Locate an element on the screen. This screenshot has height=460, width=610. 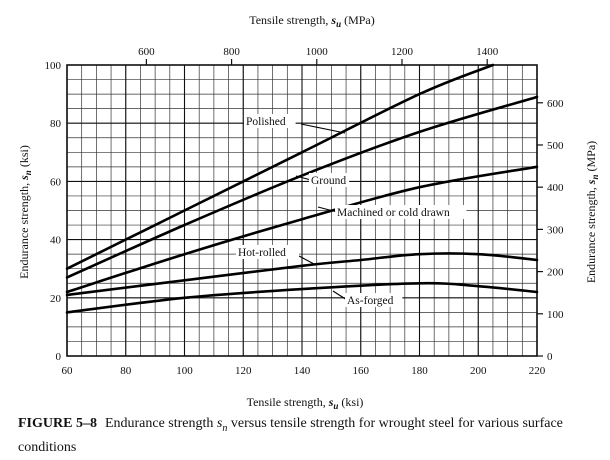
label-bg-hot-rolled is located at coordinates (267, 252).